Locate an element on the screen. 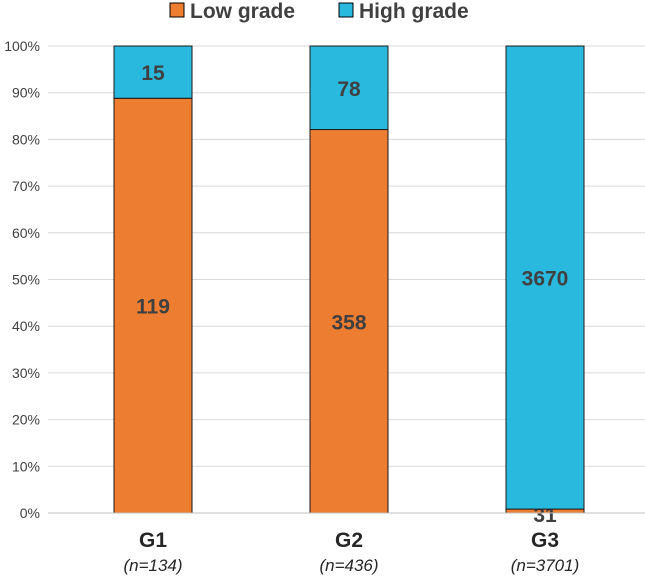  y-axis: 0% 10% 20% 30% 40% 50% 60% 70% 80% 90% 100% is located at coordinates (22, 279).